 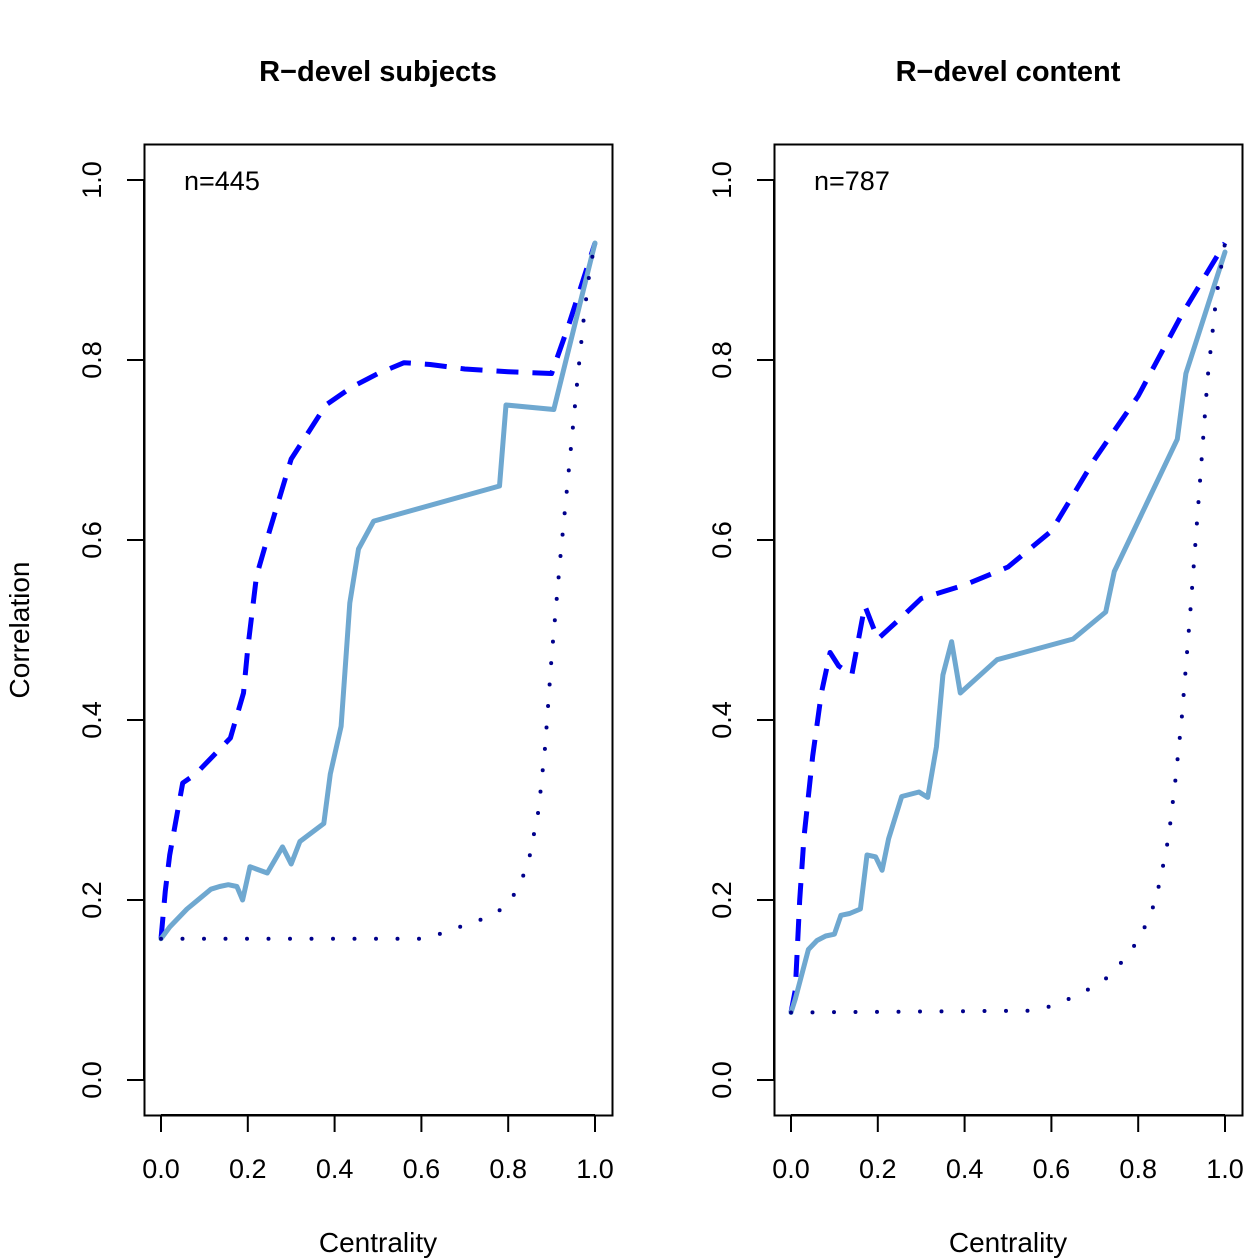 I want to click on y-axis-label: Correlation, so click(x=19, y=630).